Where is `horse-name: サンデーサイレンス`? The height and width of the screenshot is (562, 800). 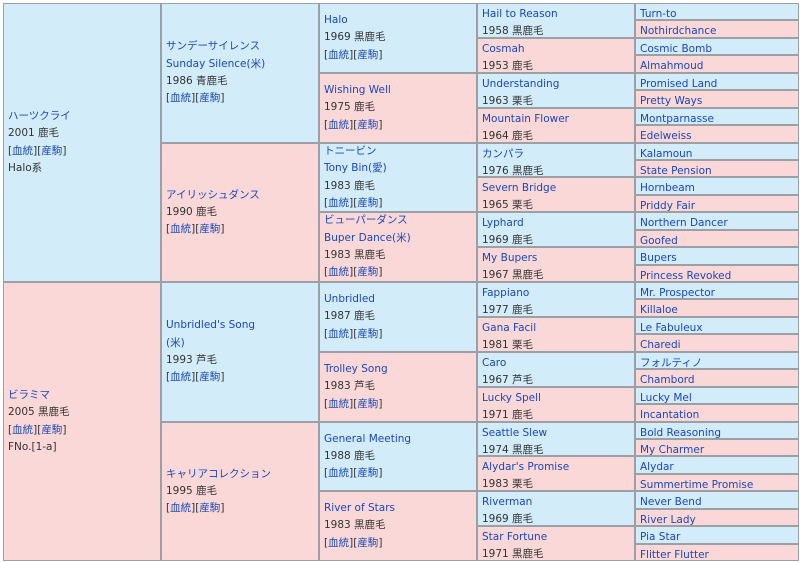 horse-name: サンデーサイレンス is located at coordinates (213, 46).